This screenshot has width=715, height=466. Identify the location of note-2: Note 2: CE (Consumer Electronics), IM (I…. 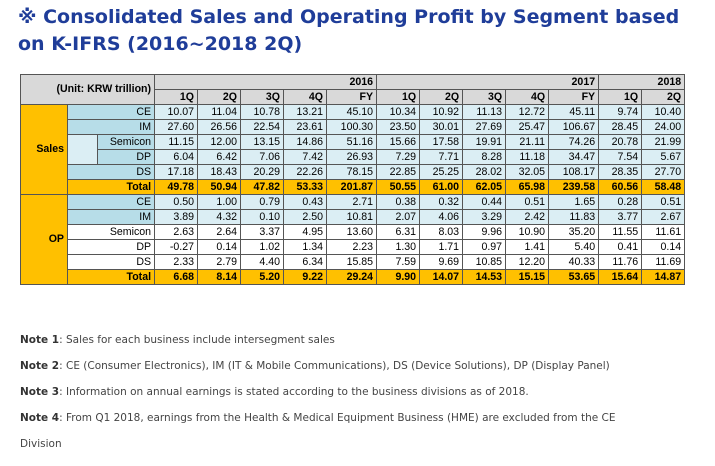
(365, 371).